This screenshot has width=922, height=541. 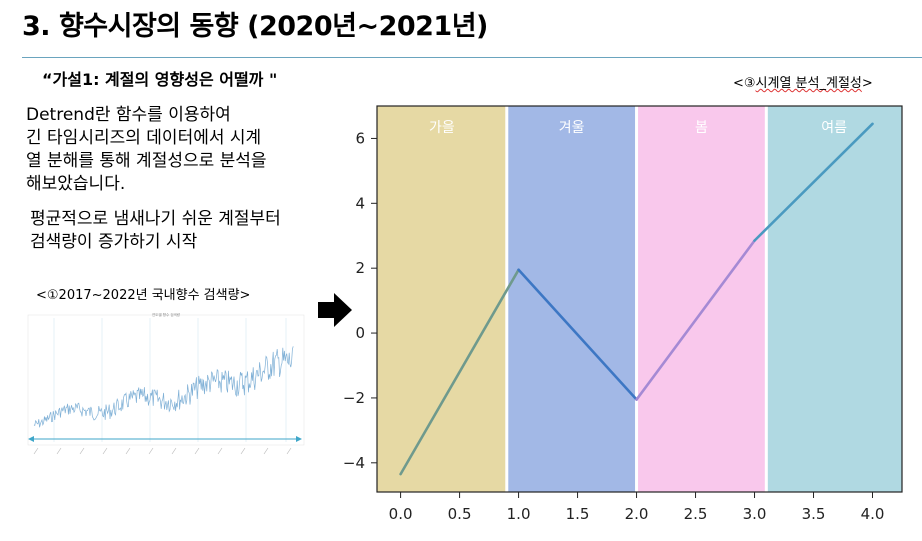 What do you see at coordinates (165, 439) in the screenshot?
I see `thumbnail-trend-arrow` at bounding box center [165, 439].